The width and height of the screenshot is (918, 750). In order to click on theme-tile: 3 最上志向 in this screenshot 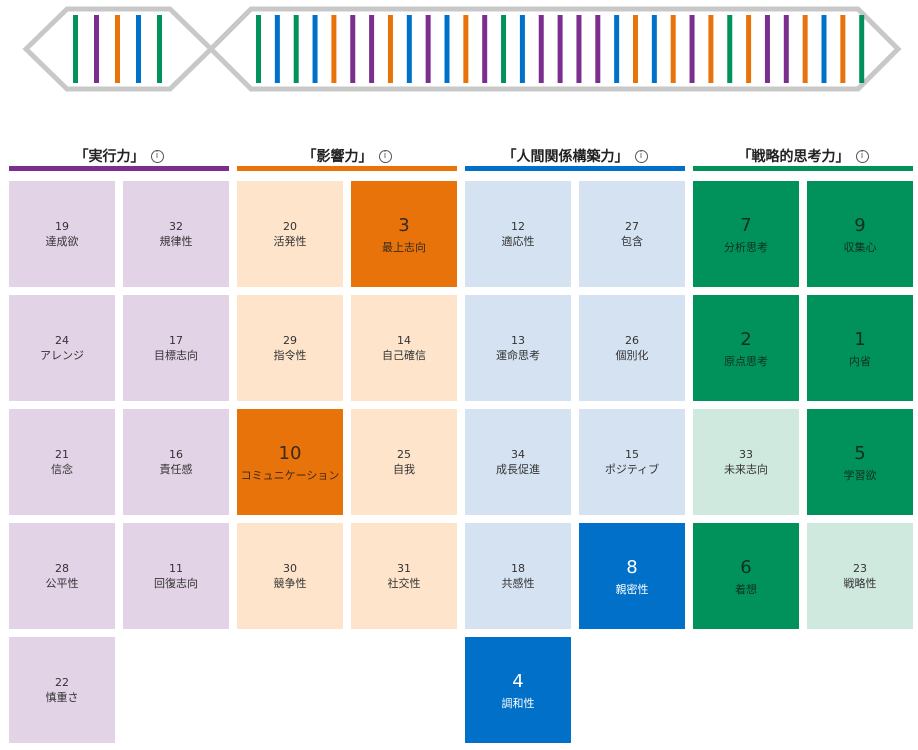, I will do `click(404, 234)`.